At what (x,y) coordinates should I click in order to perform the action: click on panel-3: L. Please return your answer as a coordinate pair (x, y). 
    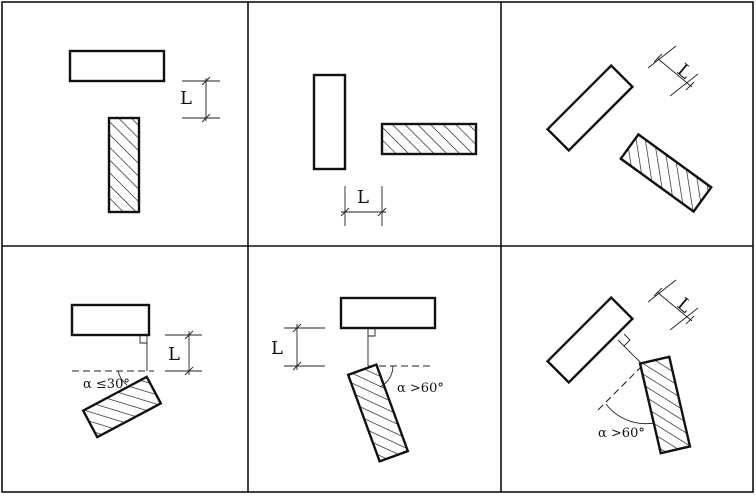
    Looking at the image, I should click on (629, 129).